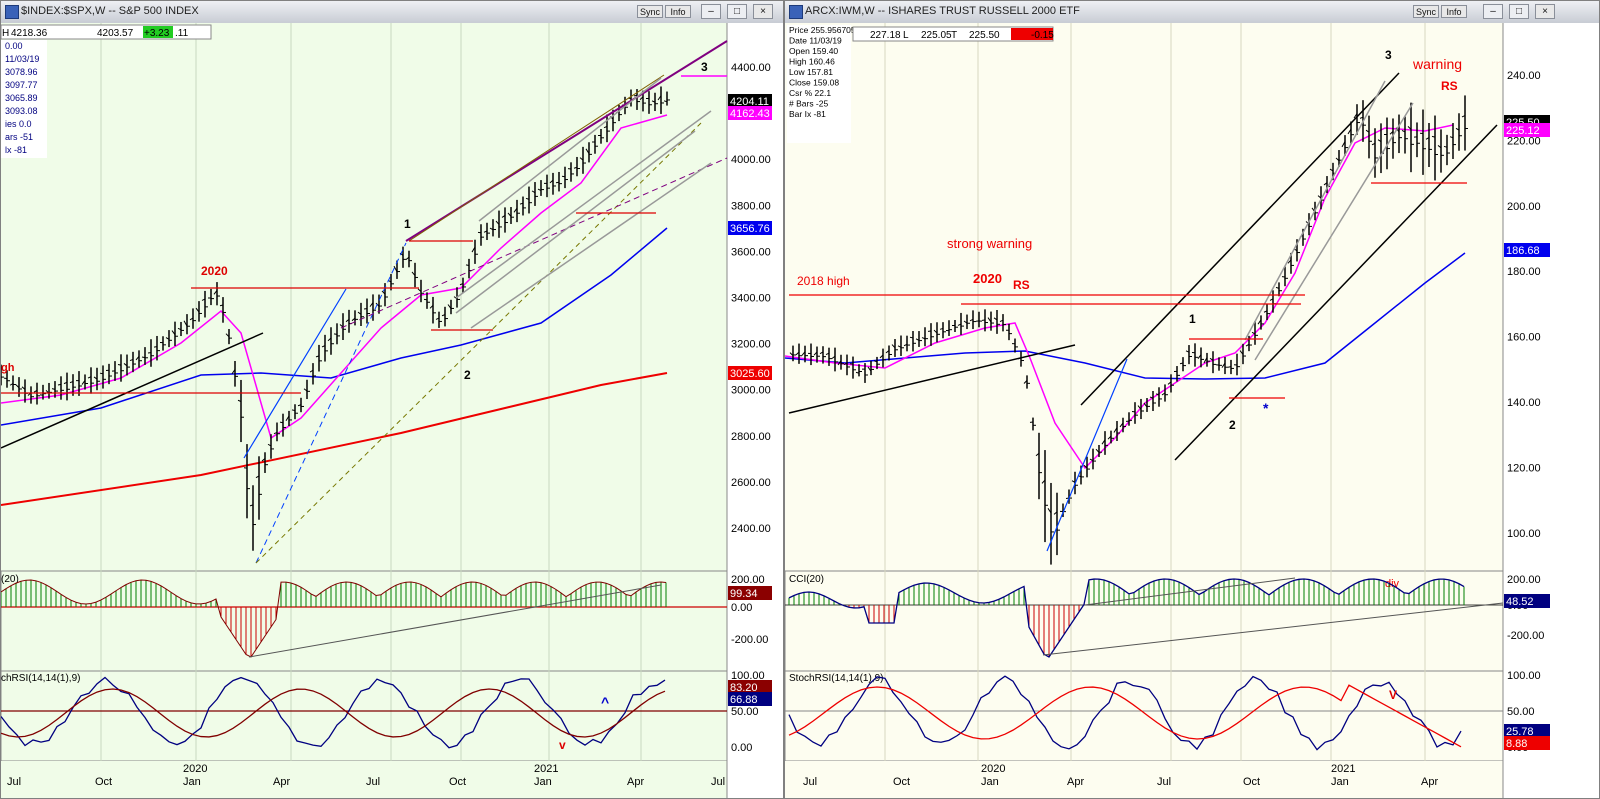 Image resolution: width=1600 pixels, height=799 pixels. I want to click on annotation-wave-2: 2, so click(1232, 425).